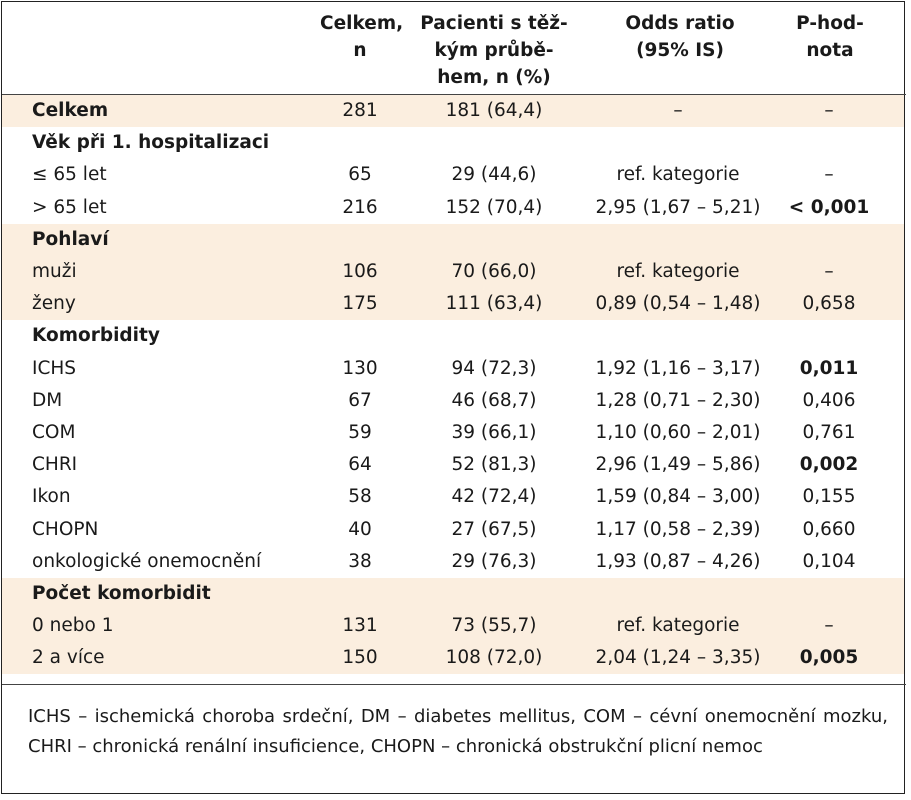 This screenshot has width=911, height=800. Describe the element at coordinates (494, 271) in the screenshot. I see `cell-severe-count: 70 (66,0)` at that location.